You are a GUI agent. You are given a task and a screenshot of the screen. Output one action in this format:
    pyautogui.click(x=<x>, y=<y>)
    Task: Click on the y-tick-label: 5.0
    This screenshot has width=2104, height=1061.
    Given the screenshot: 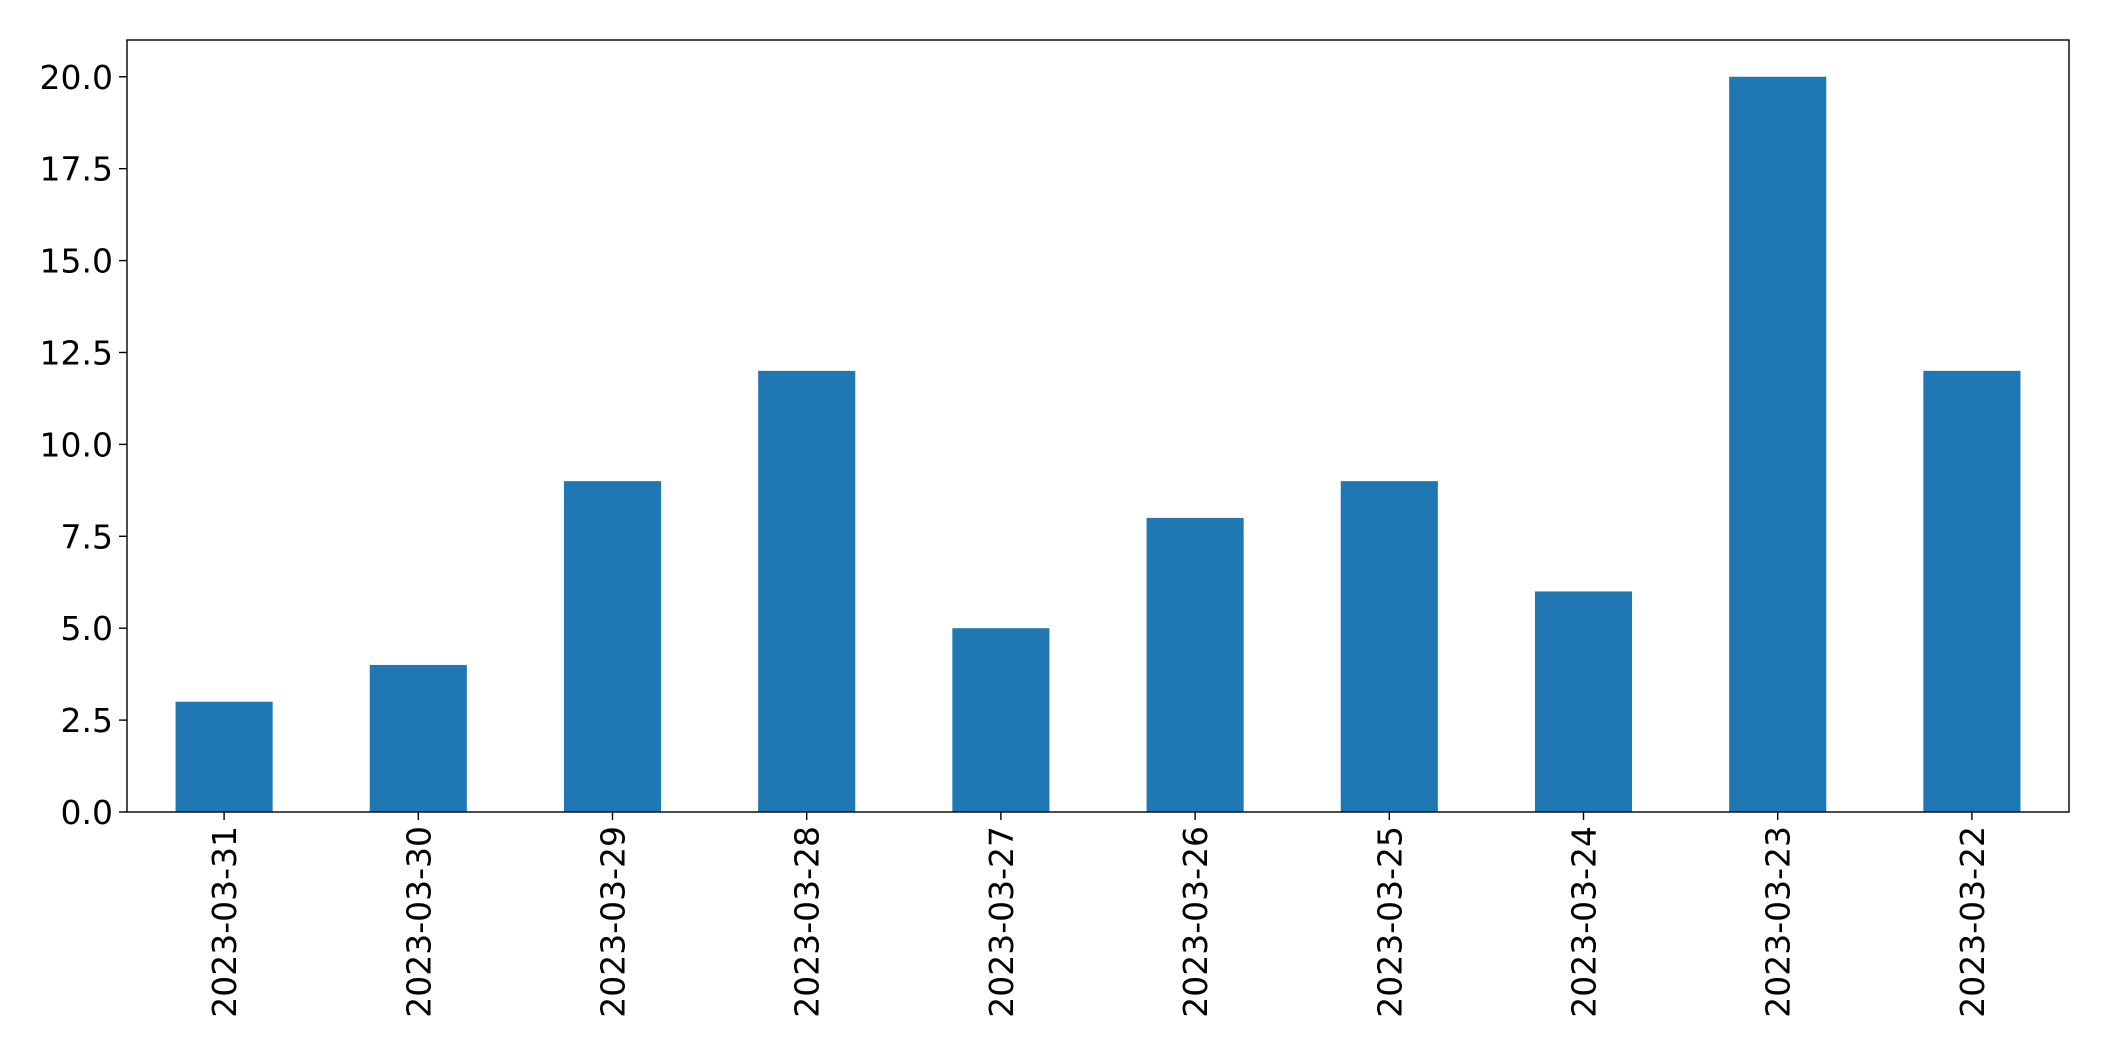 What is the action you would take?
    pyautogui.click(x=87, y=628)
    